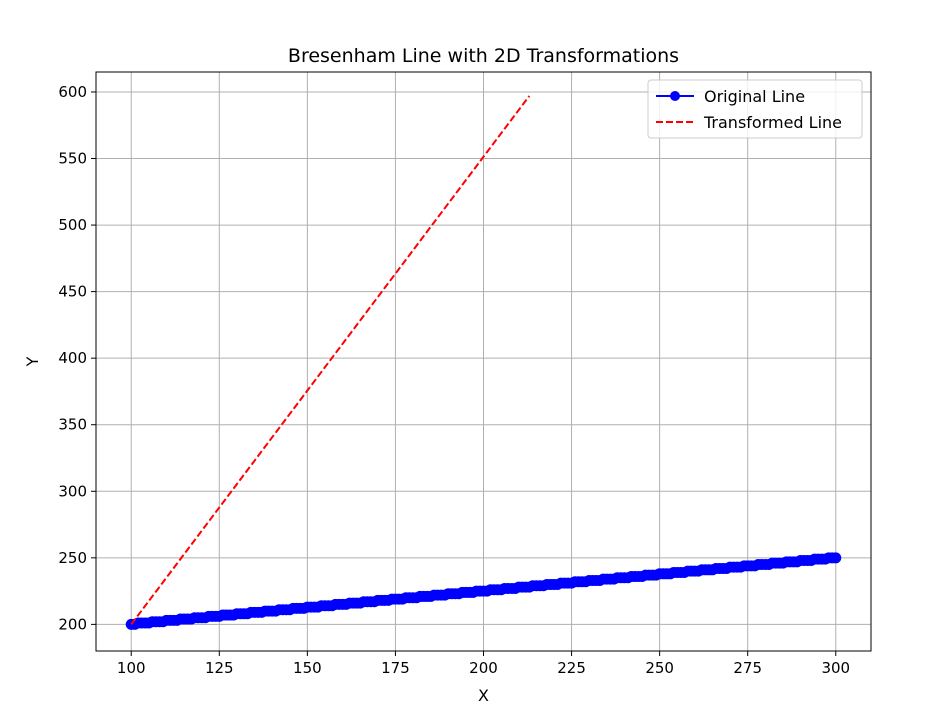 The width and height of the screenshot is (925, 712). What do you see at coordinates (747, 668) in the screenshot?
I see `x-tick-label: 275` at bounding box center [747, 668].